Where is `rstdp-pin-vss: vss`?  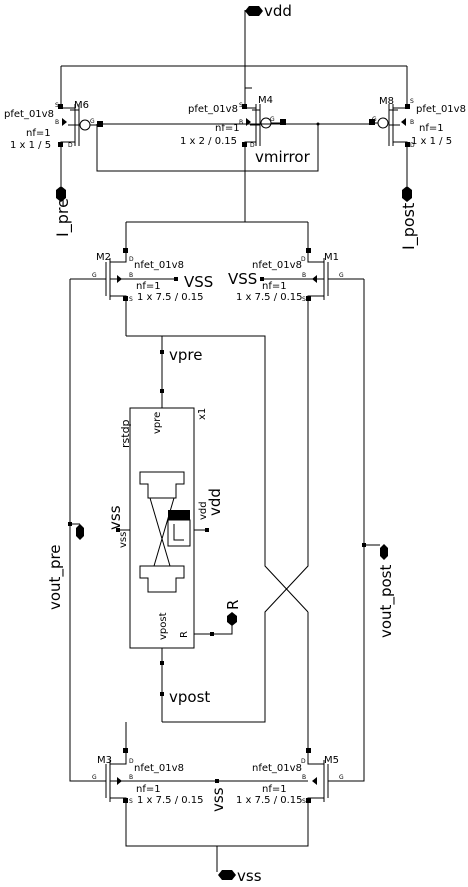 rstdp-pin-vss: vss is located at coordinates (123, 540).